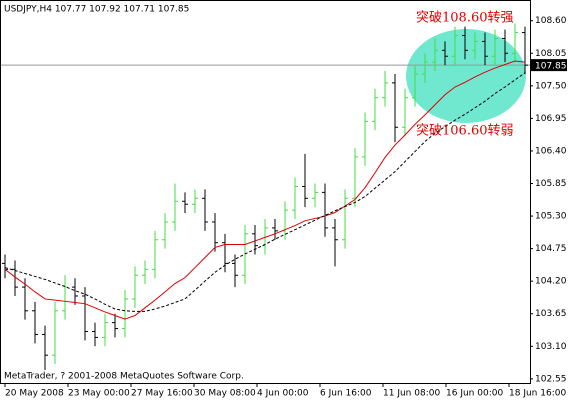 Image resolution: width=568 pixels, height=400 pixels. Describe the element at coordinates (551, 249) in the screenshot. I see `y-tick-label: 104.75` at that location.